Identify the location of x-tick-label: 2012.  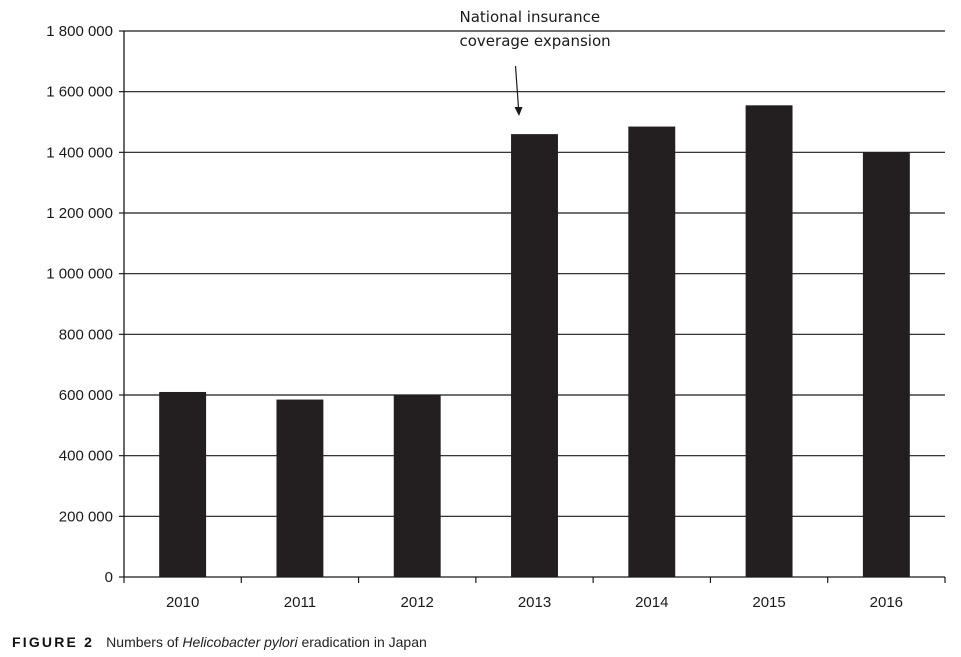
(417, 602).